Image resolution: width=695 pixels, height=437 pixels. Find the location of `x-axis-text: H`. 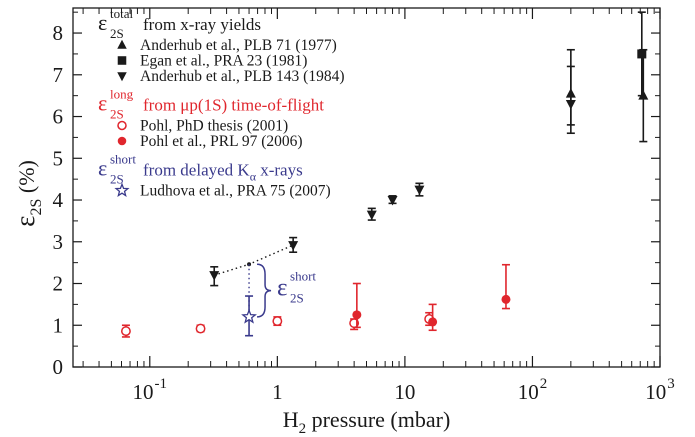

x-axis-text: H is located at coordinates (291, 419).